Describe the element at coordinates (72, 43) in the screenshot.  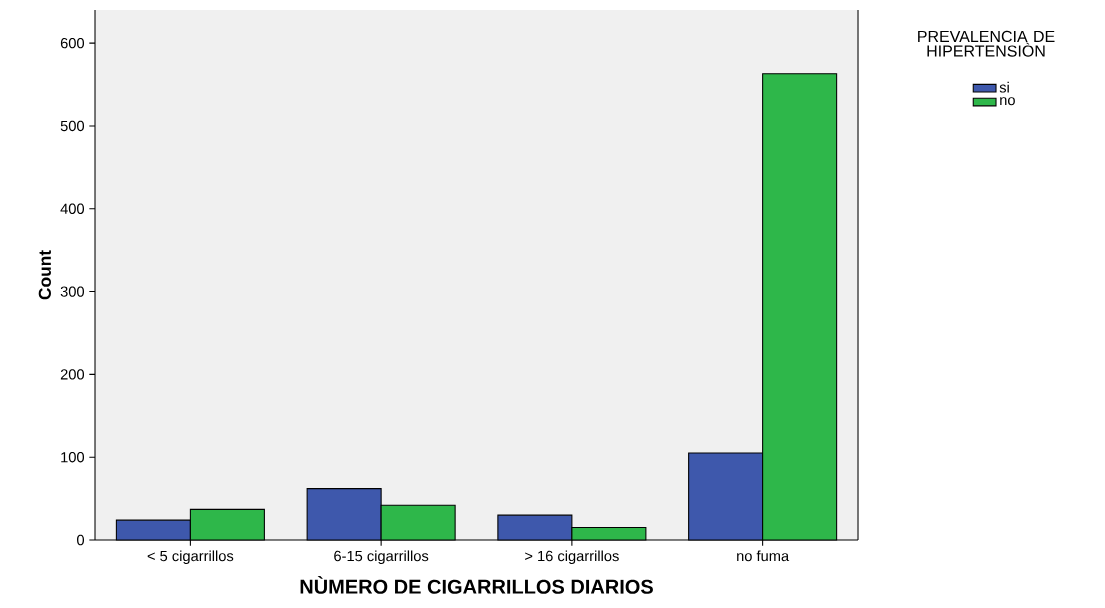
I see `y-tick-label: 600` at that location.